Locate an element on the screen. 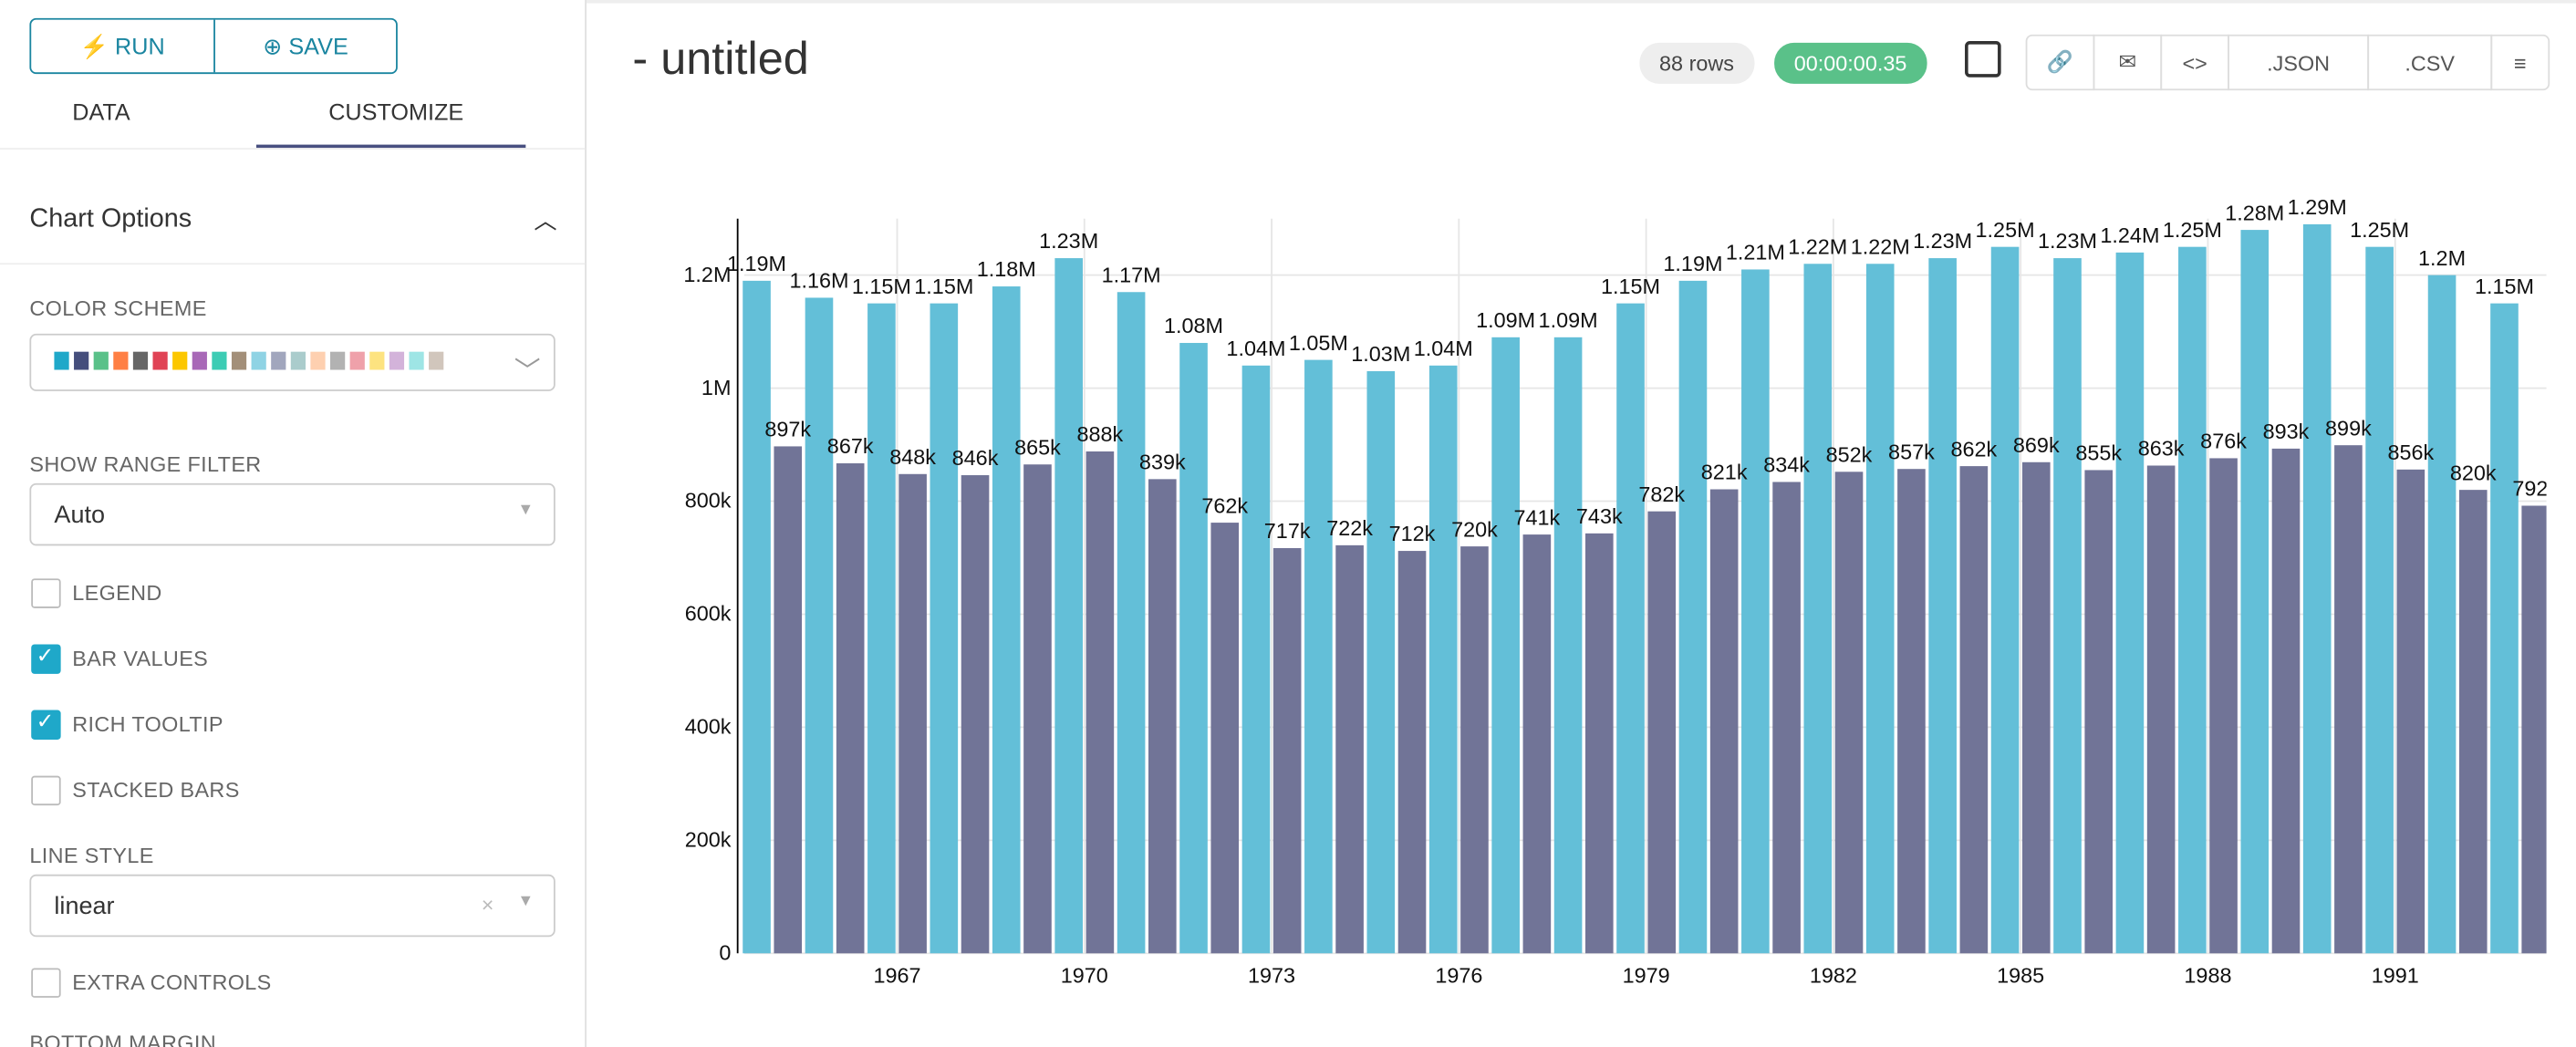 Image resolution: width=2576 pixels, height=1047 pixels. bar-value-label: 712k is located at coordinates (1412, 534).